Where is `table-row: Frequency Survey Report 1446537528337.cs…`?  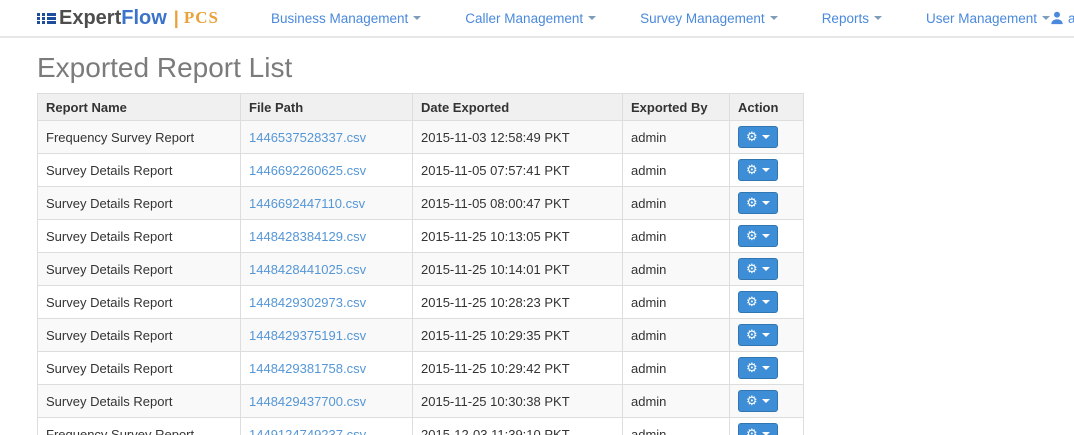 table-row: Frequency Survey Report 1446537528337.cs… is located at coordinates (420, 137).